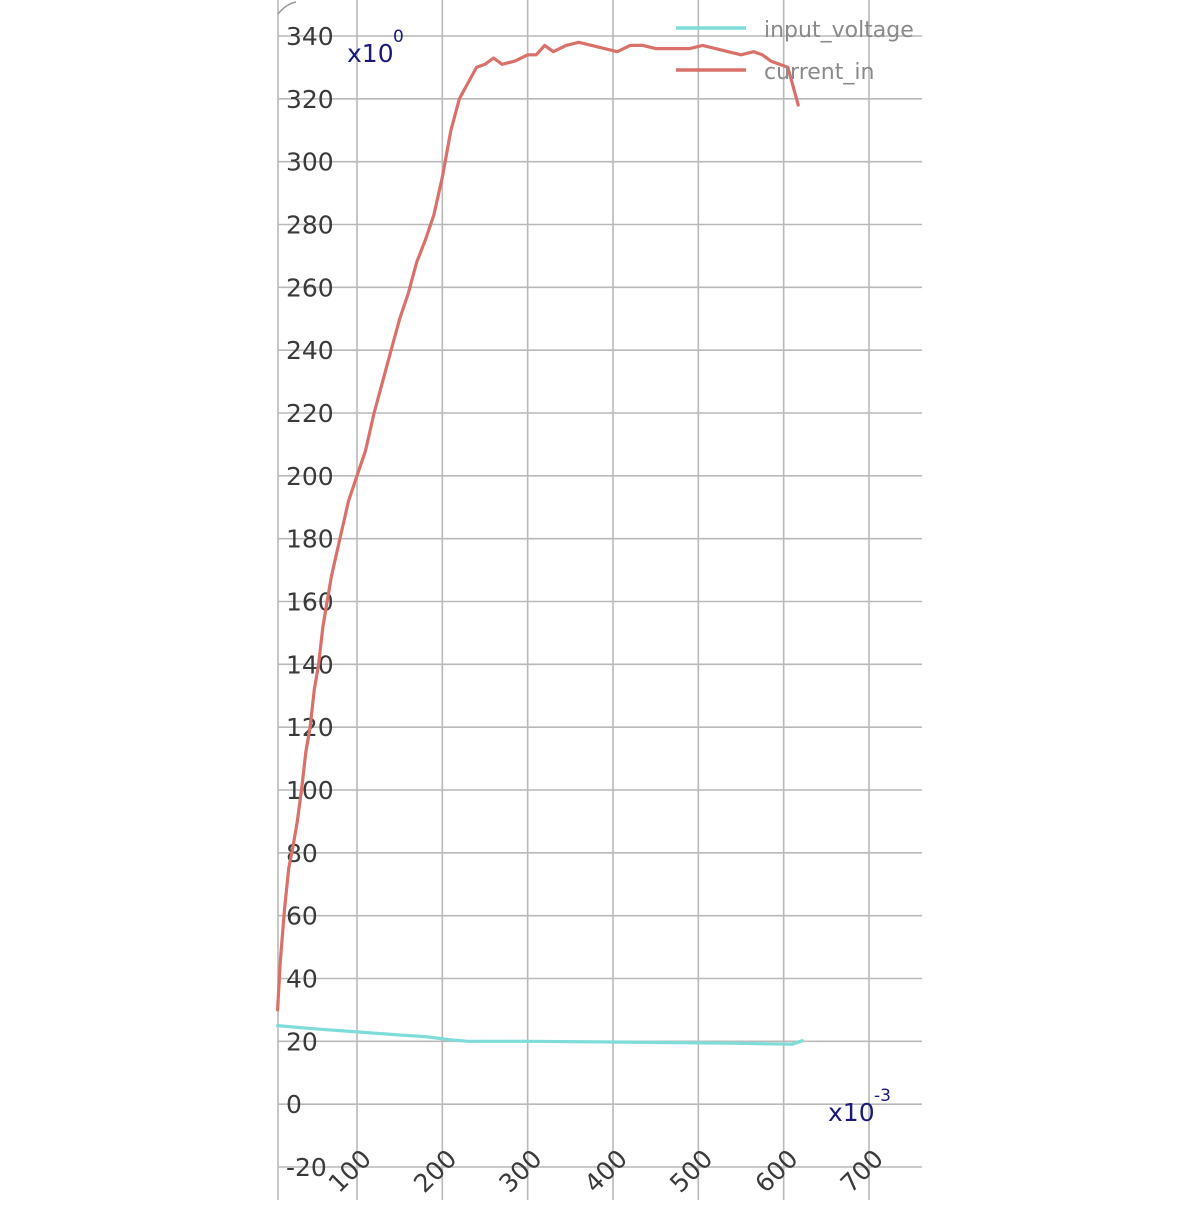 The image size is (1200, 1205). Describe the element at coordinates (370, 53) in the screenshot. I see `y-exponent-base: x10` at that location.